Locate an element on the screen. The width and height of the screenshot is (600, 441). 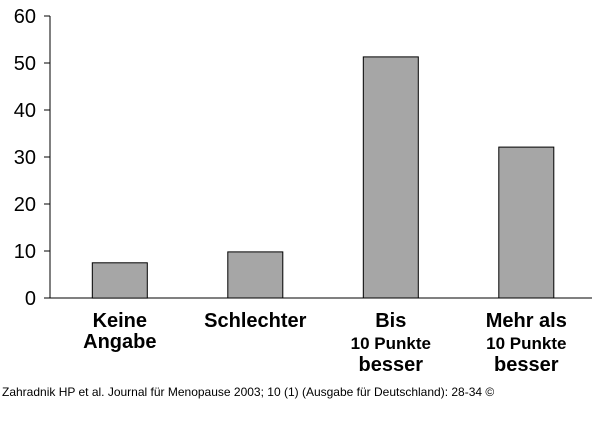
y-tick-label: 10 is located at coordinates (25, 252).